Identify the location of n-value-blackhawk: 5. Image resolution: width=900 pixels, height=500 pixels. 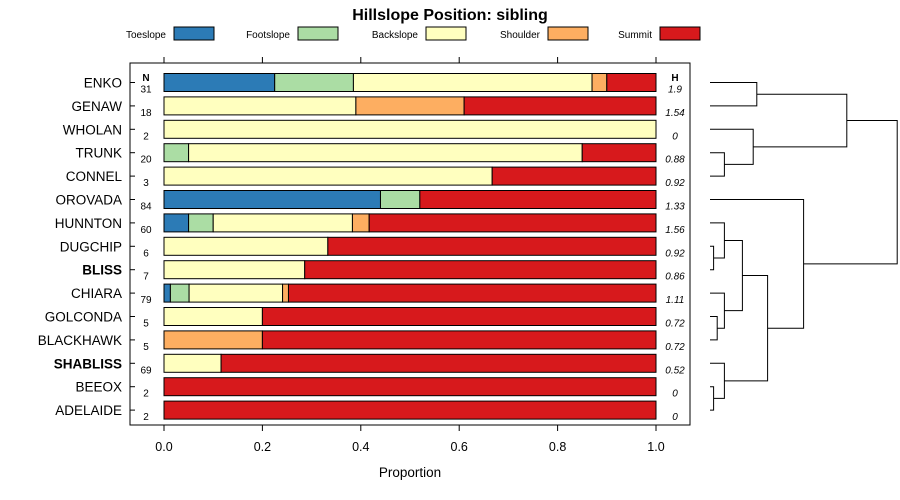
(146, 347).